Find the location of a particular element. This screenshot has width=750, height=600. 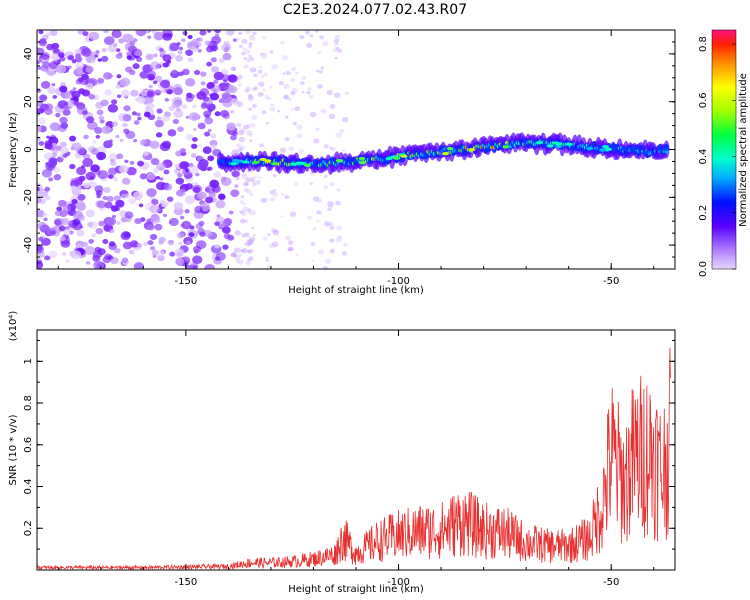

top-y-tick-label: -40 is located at coordinates (28, 245).